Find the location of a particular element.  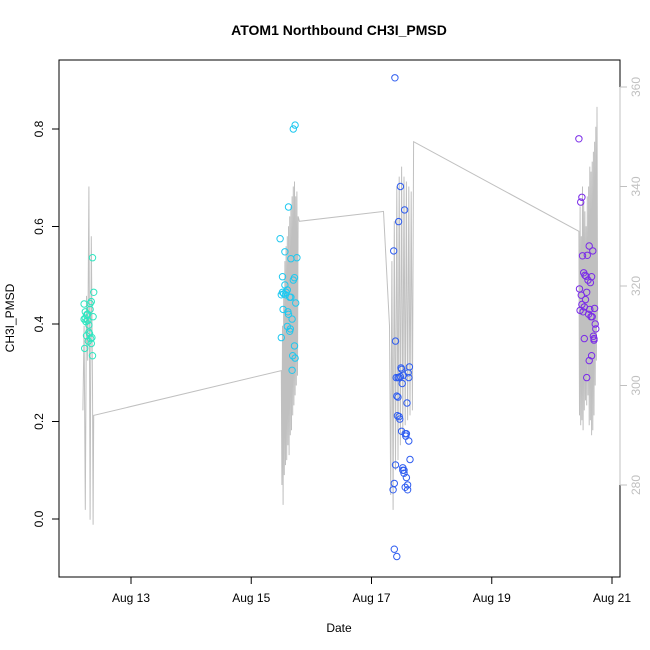

y2-axis: 280 300 320 340 360 is located at coordinates (631, 286).